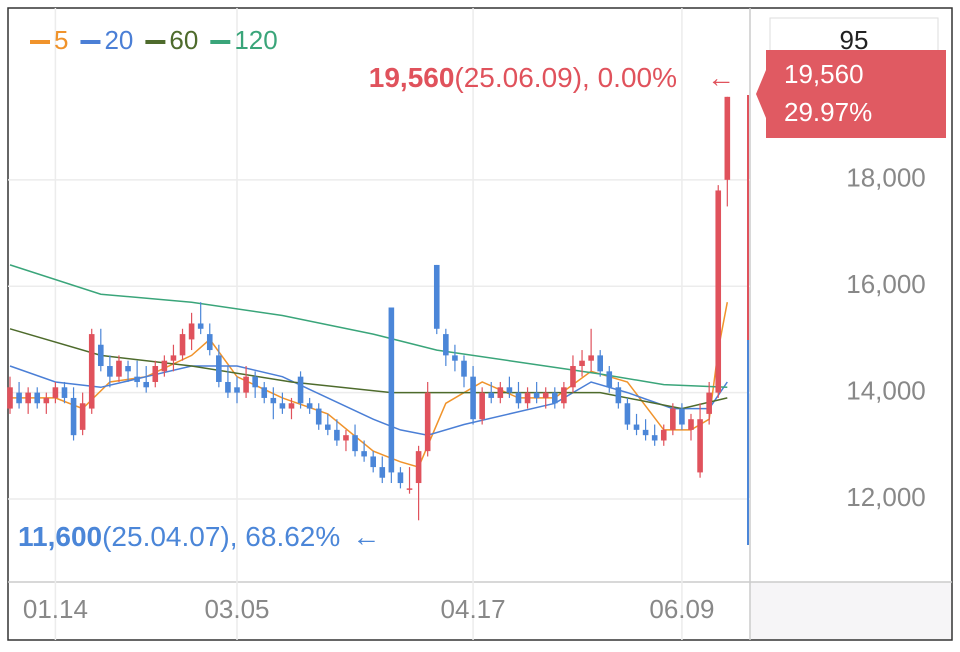 This screenshot has width=960, height=652. Describe the element at coordinates (473, 609) in the screenshot. I see `x-tick-label: 04.17` at that location.